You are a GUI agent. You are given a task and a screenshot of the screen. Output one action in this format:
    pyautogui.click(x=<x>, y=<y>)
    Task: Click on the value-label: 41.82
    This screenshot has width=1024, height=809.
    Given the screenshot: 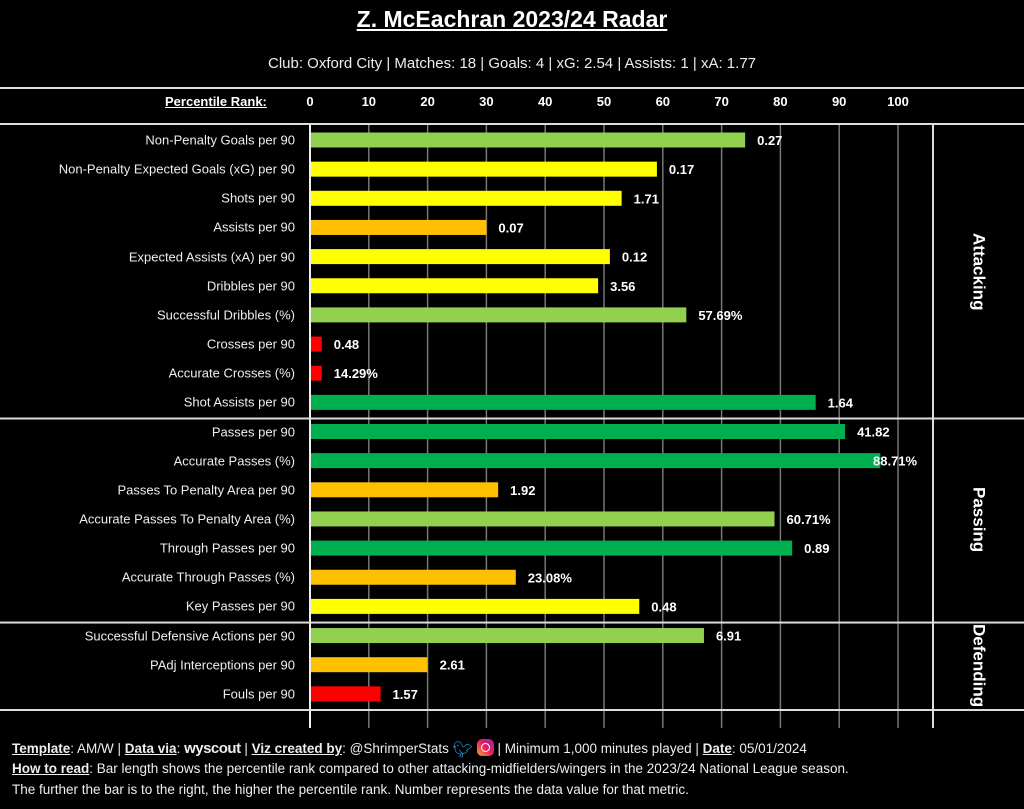 What is the action you would take?
    pyautogui.click(x=873, y=432)
    